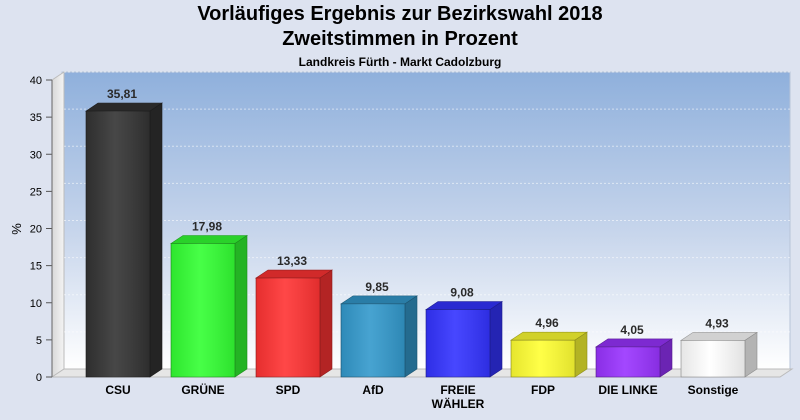  What do you see at coordinates (117, 390) in the screenshot?
I see `x-tick-label: CSU` at bounding box center [117, 390].